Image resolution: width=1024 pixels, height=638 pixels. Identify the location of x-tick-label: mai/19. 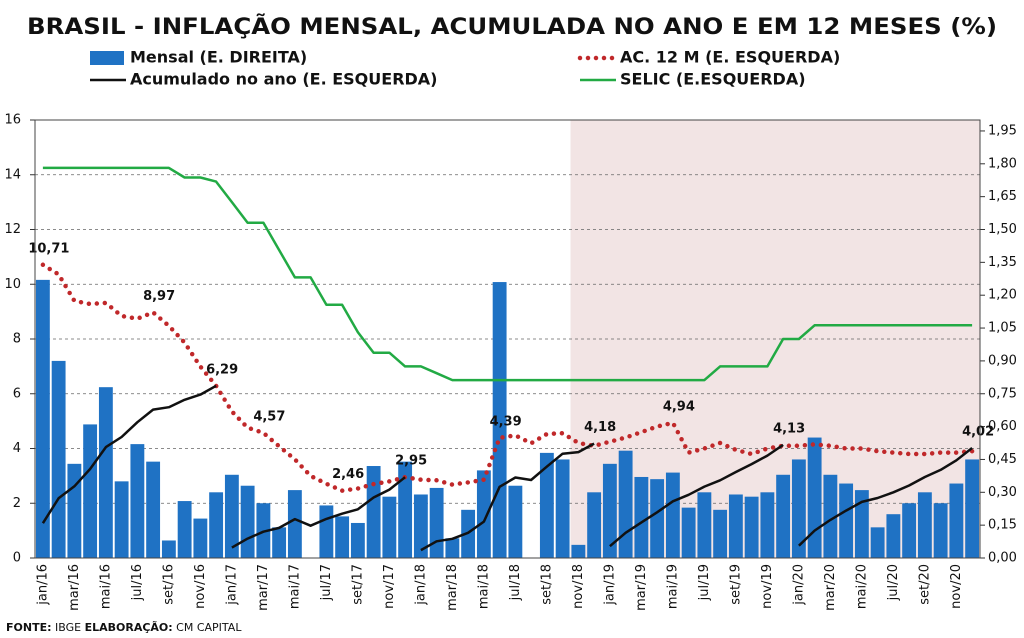
(672, 586).